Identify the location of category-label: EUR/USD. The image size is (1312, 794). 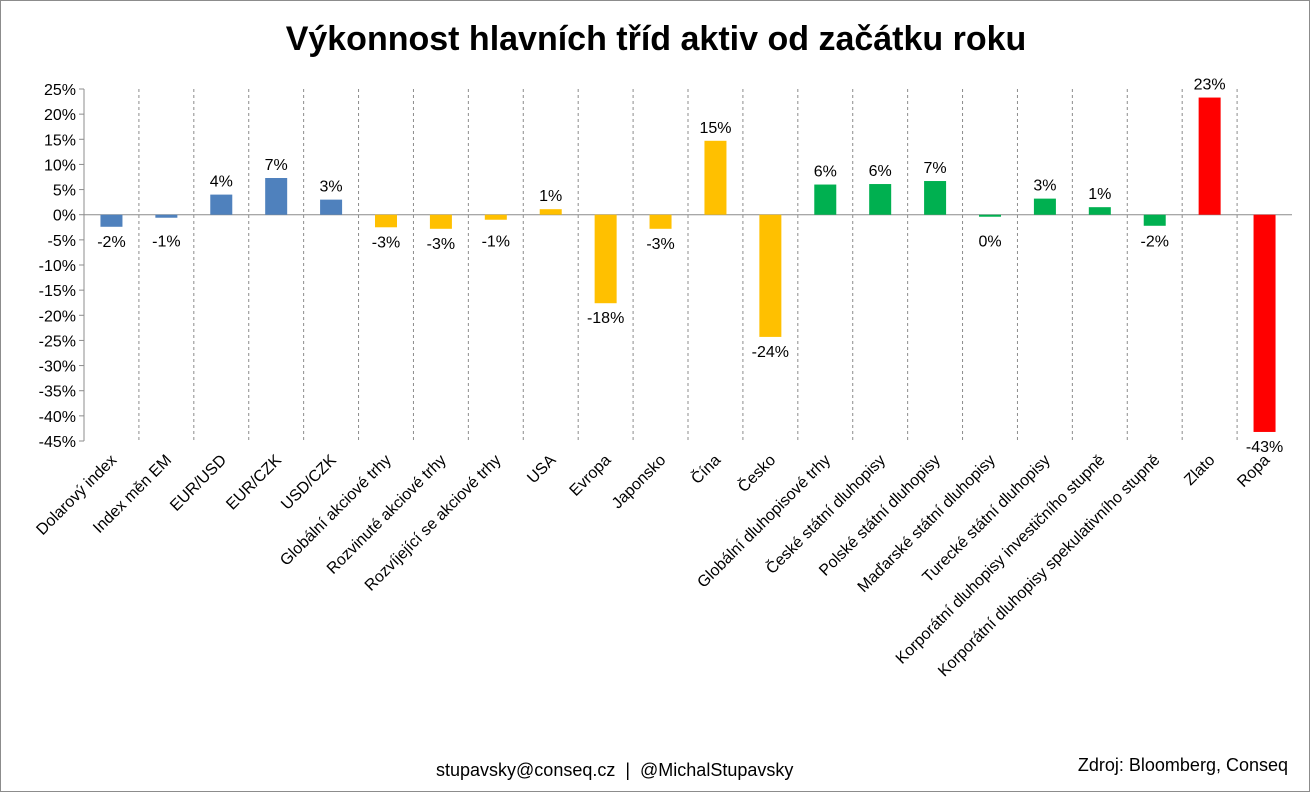
(198, 483).